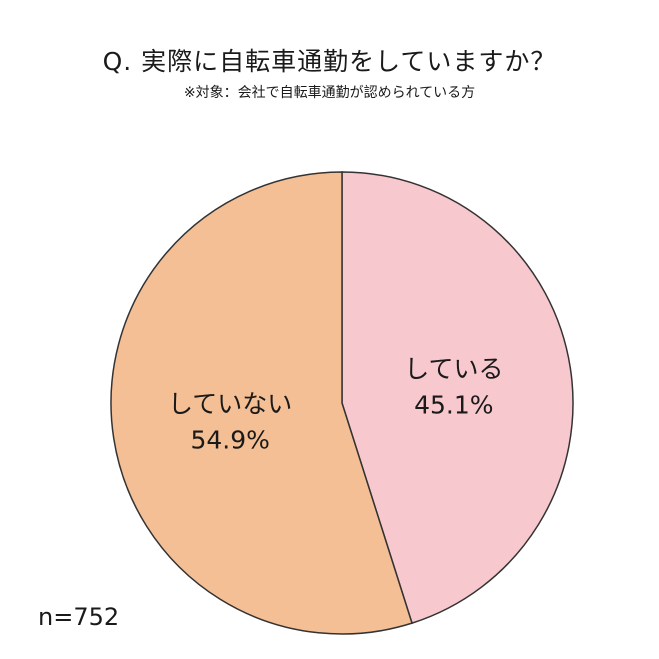 The height and width of the screenshot is (659, 659). I want to click on slice-label-1: している, so click(453, 369).